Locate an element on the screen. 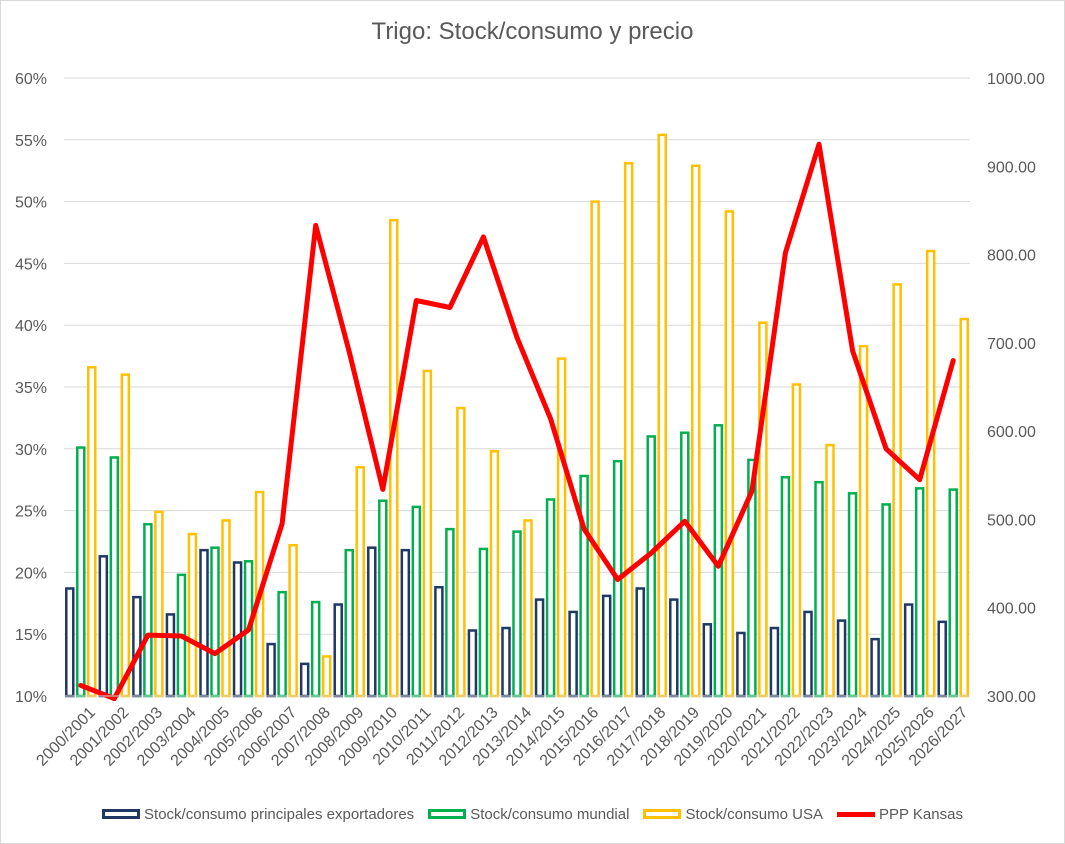 The height and width of the screenshot is (844, 1065). y-left-tick-label: 35% is located at coordinates (31, 388).